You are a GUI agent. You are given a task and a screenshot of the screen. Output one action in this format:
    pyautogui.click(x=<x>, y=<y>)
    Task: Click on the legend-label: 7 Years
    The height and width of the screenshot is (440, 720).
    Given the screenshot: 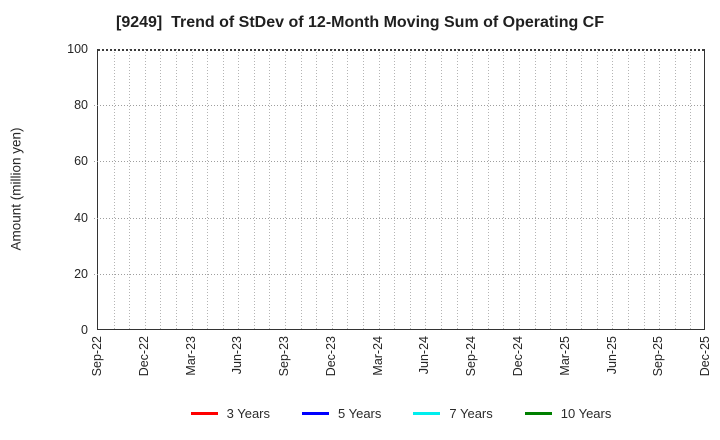 What is the action you would take?
    pyautogui.click(x=471, y=413)
    